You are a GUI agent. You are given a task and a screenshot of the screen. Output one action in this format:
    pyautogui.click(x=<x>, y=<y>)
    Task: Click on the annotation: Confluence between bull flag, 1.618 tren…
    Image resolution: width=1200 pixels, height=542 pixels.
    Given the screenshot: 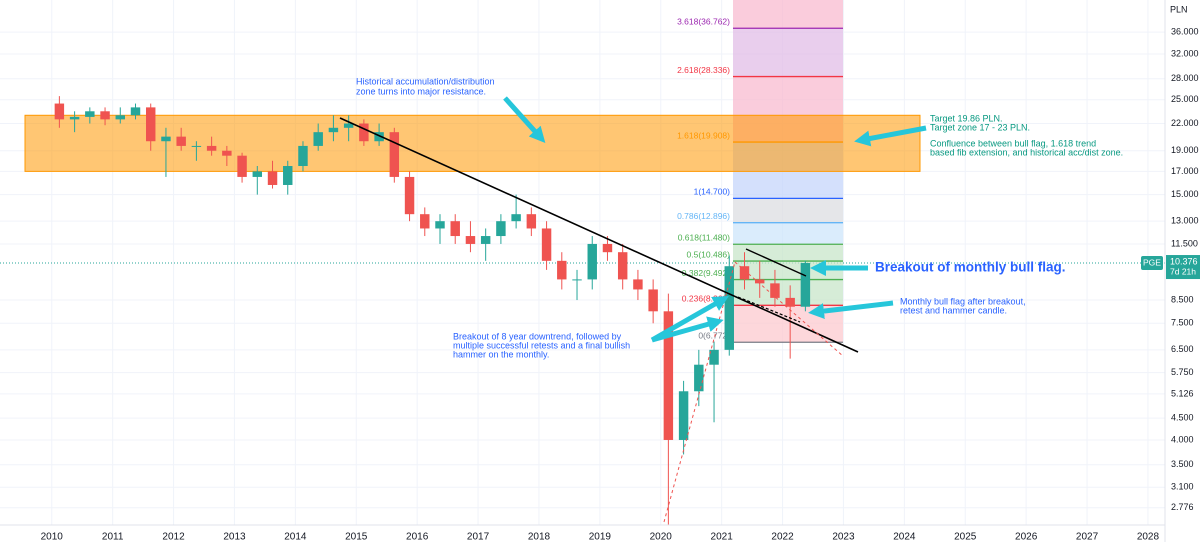 What is the action you would take?
    pyautogui.click(x=1013, y=143)
    